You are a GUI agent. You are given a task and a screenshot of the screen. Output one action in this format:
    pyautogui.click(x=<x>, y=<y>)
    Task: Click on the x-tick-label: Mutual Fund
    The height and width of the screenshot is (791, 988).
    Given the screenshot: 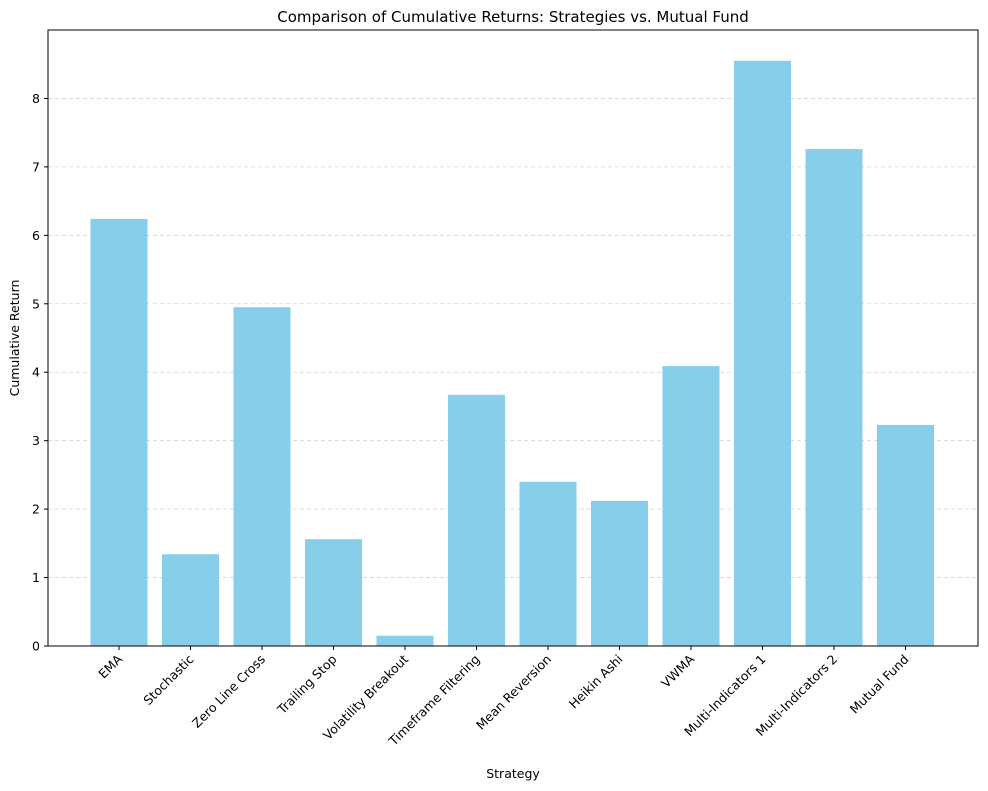 What is the action you would take?
    pyautogui.click(x=879, y=684)
    